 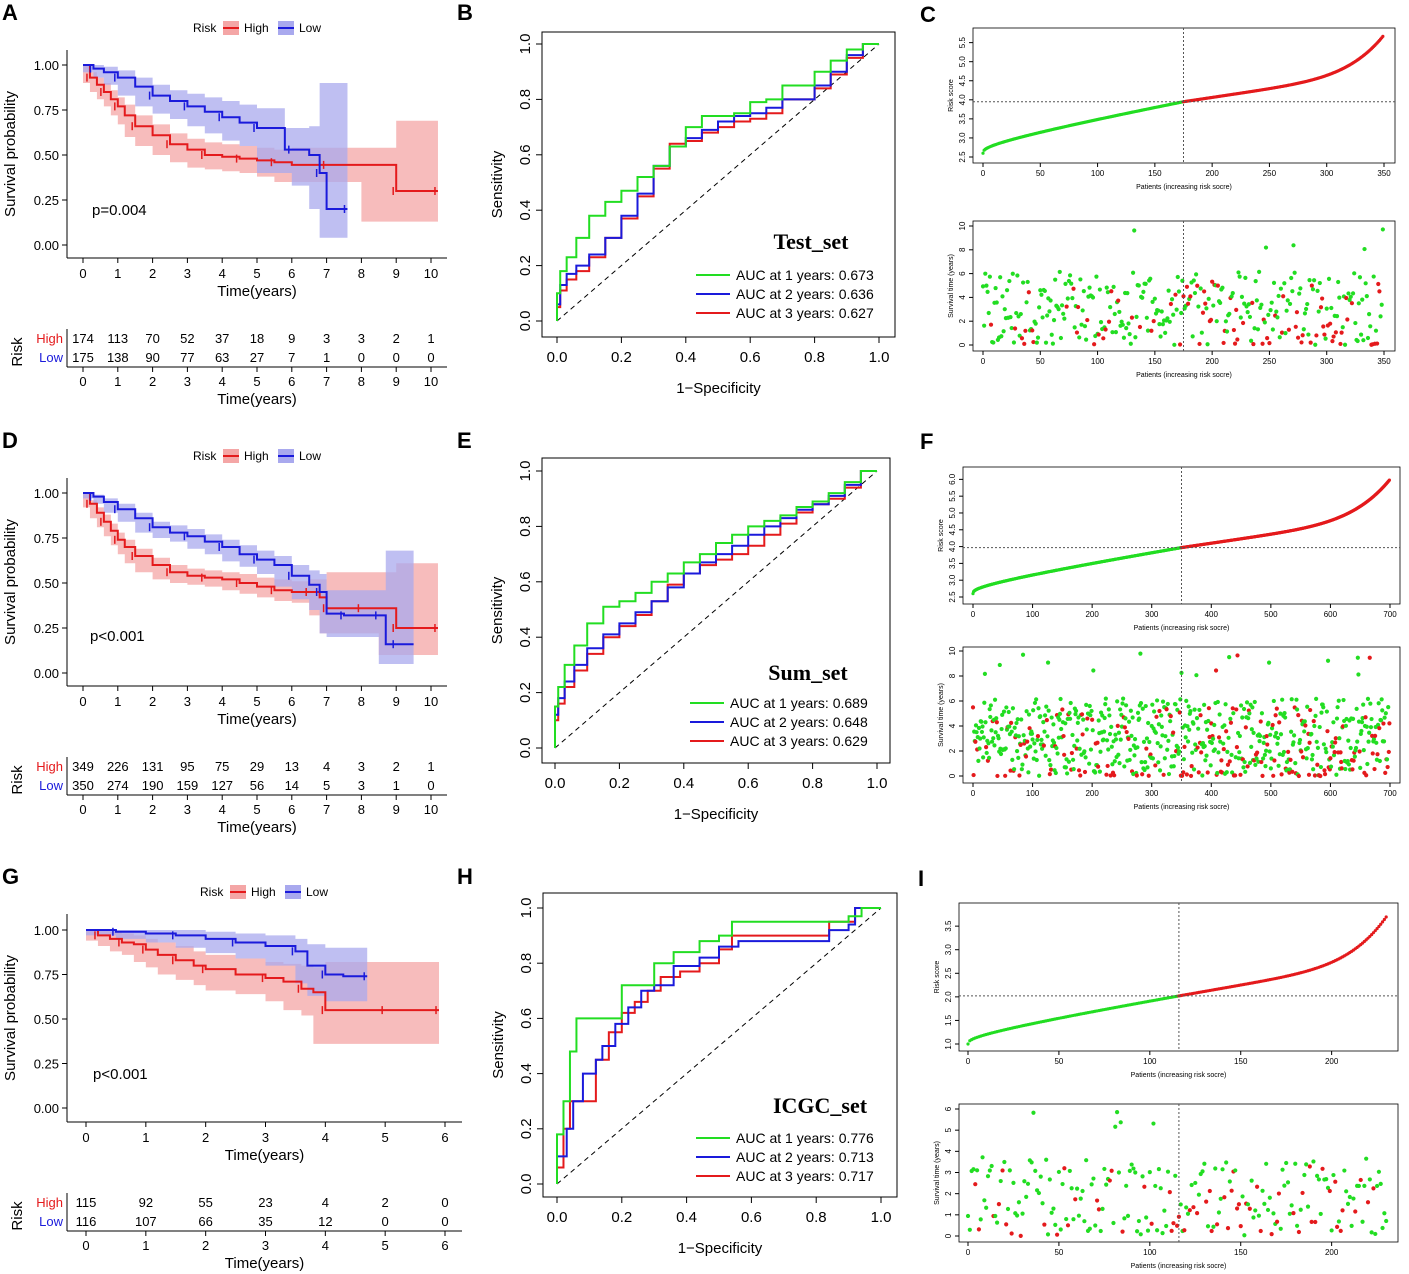 I want to click on y-tick-label: 3, so click(x=948, y=1172).